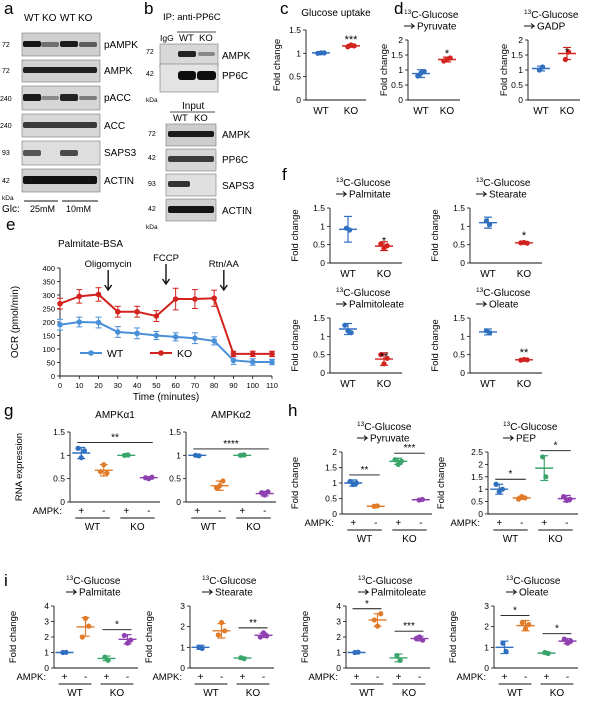 This screenshot has height=715, width=607. Describe the element at coordinates (336, 13) in the screenshot. I see `chart-title: Glucose uptake` at that location.